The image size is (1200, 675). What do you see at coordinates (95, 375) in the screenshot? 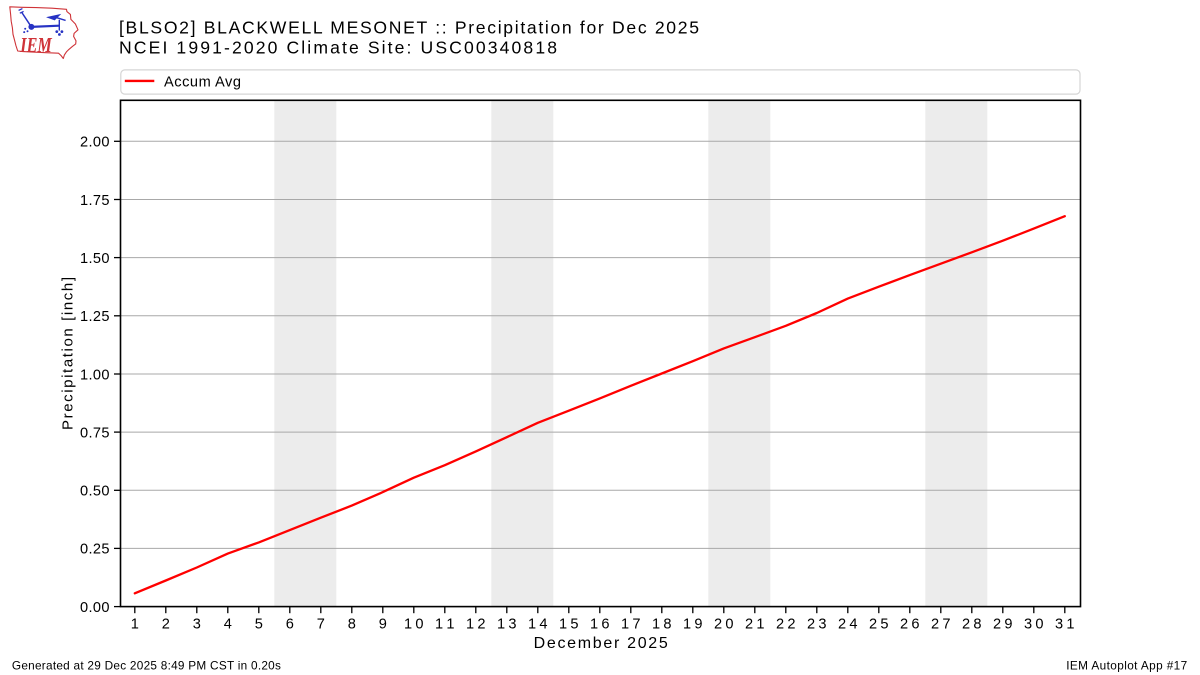
I see `svg-text: 1.00` at bounding box center [95, 375].